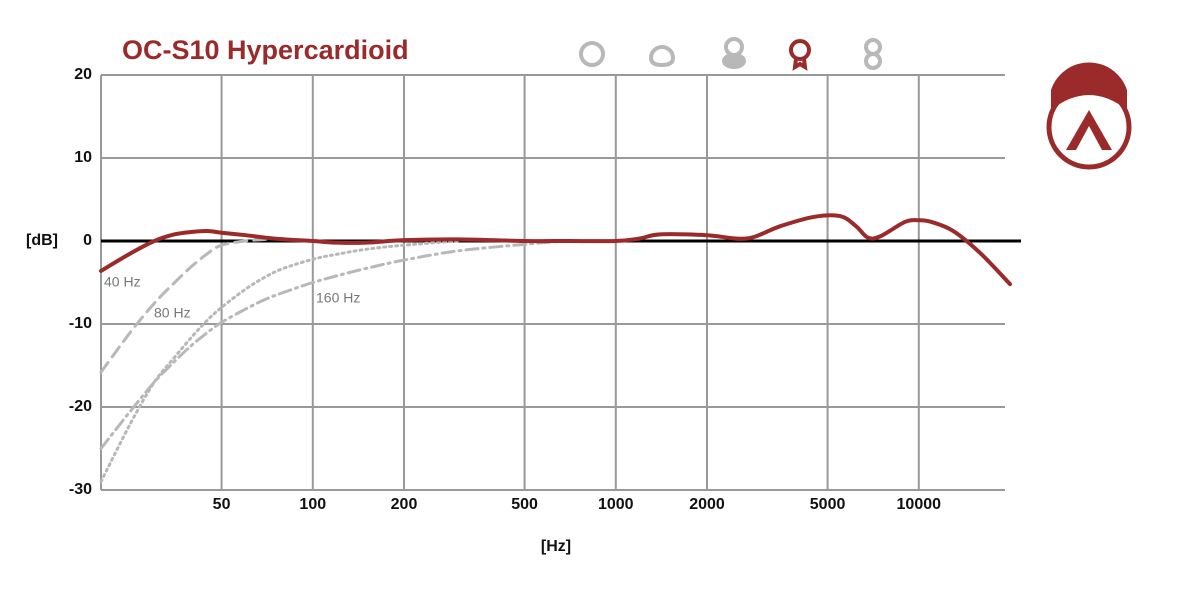 This screenshot has height=591, width=1181. What do you see at coordinates (87, 240) in the screenshot?
I see `y-tick-label: 0` at bounding box center [87, 240].